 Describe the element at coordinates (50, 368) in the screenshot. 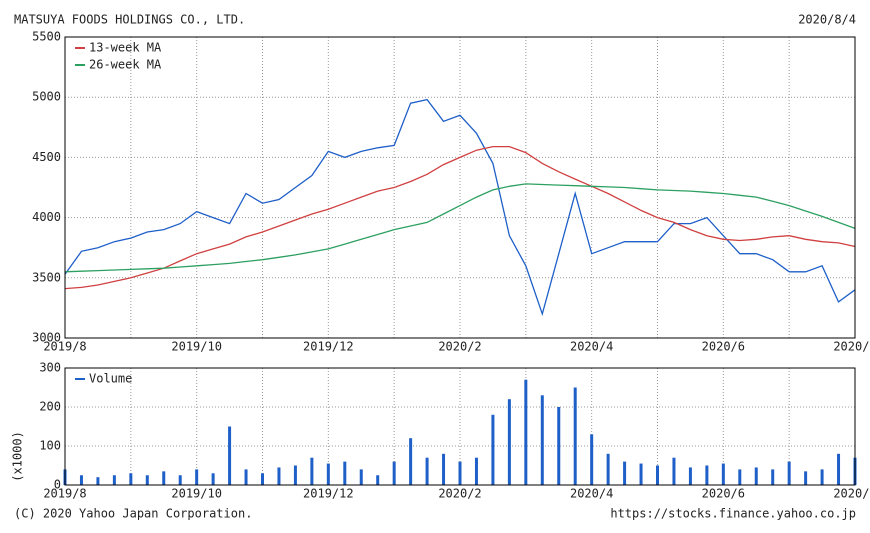

I see `y-tick-label: 300` at that location.